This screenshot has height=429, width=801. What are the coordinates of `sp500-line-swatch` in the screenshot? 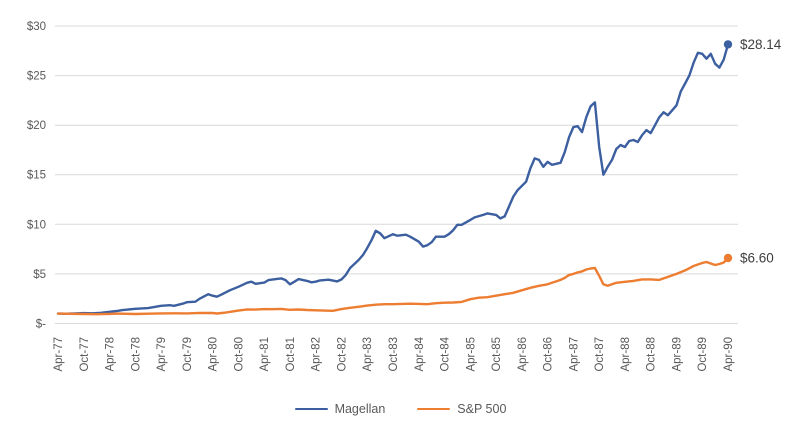 It's located at (434, 409).